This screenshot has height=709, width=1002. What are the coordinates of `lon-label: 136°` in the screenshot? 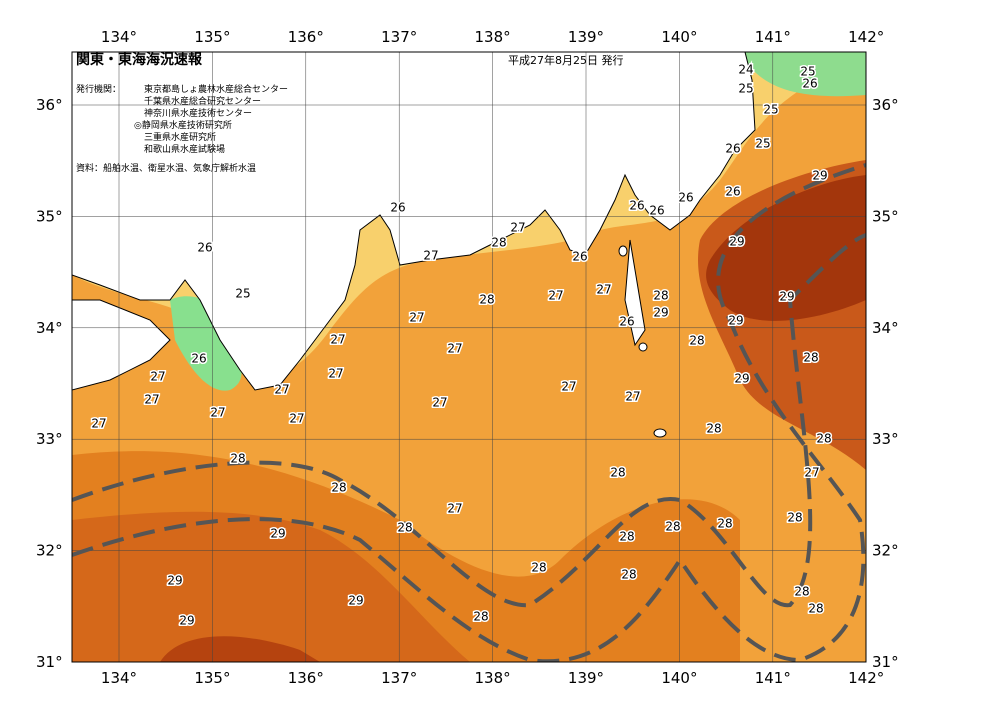 It's located at (306, 678).